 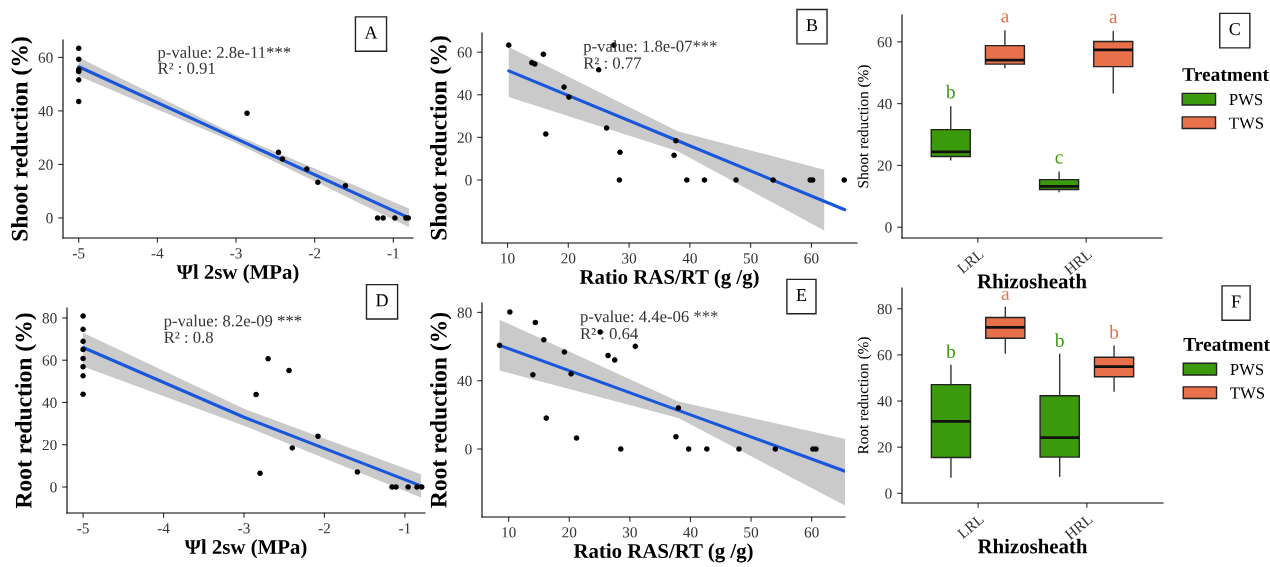 What do you see at coordinates (690, 532) in the screenshot?
I see `x-tick-label: 40` at bounding box center [690, 532].